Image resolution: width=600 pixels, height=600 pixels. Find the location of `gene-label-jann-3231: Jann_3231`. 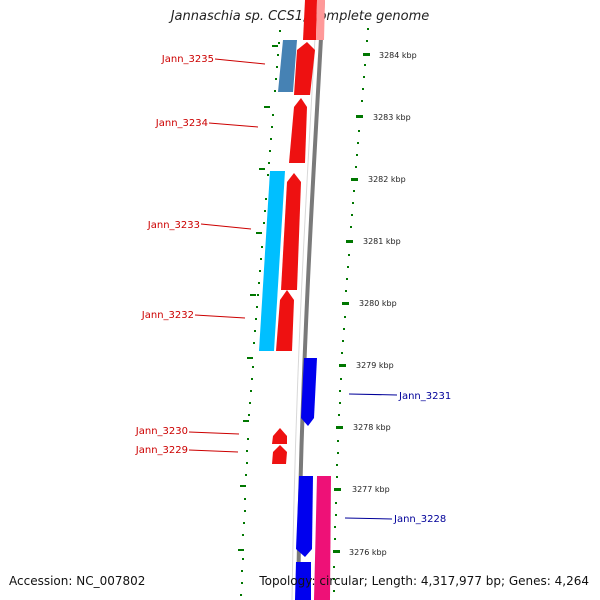

gene-label-jann-3231: Jann_3231 is located at coordinates (424, 396).